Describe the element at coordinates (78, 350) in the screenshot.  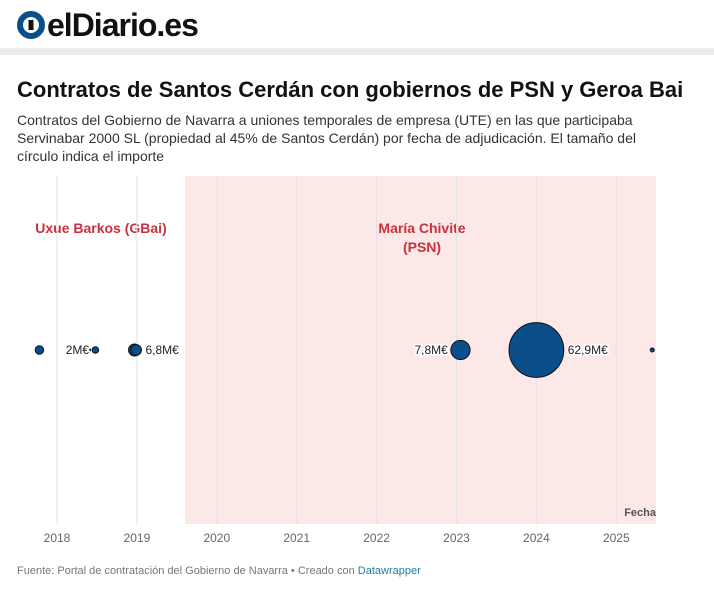
I see `data-label: 2M€` at that location.